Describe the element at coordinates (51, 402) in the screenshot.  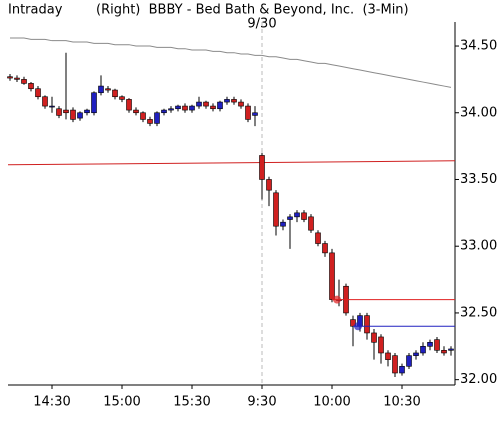
I see `x-tick-label: 14:30` at that location.